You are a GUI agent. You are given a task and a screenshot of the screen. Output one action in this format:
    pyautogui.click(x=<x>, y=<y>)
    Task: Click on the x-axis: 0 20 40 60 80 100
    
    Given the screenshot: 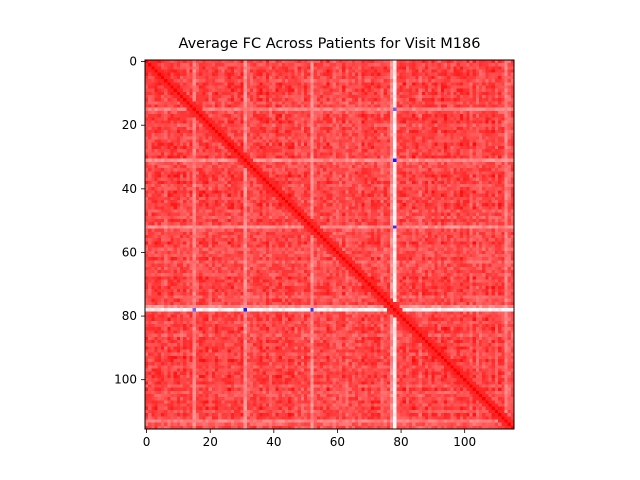 What is the action you would take?
    pyautogui.click(x=309, y=439)
    